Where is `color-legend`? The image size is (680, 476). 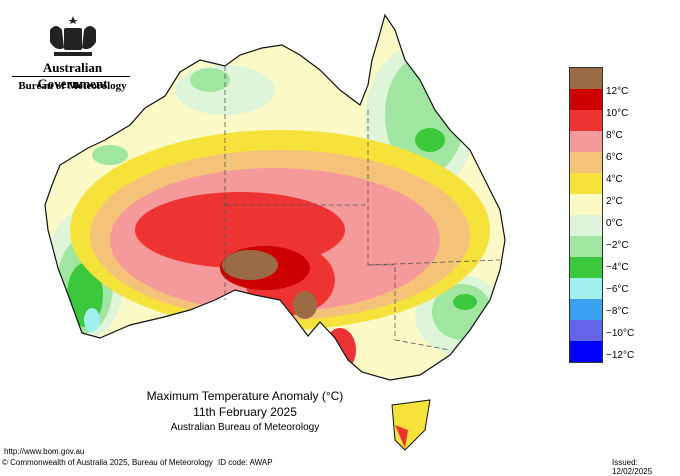 color-legend is located at coordinates (586, 215).